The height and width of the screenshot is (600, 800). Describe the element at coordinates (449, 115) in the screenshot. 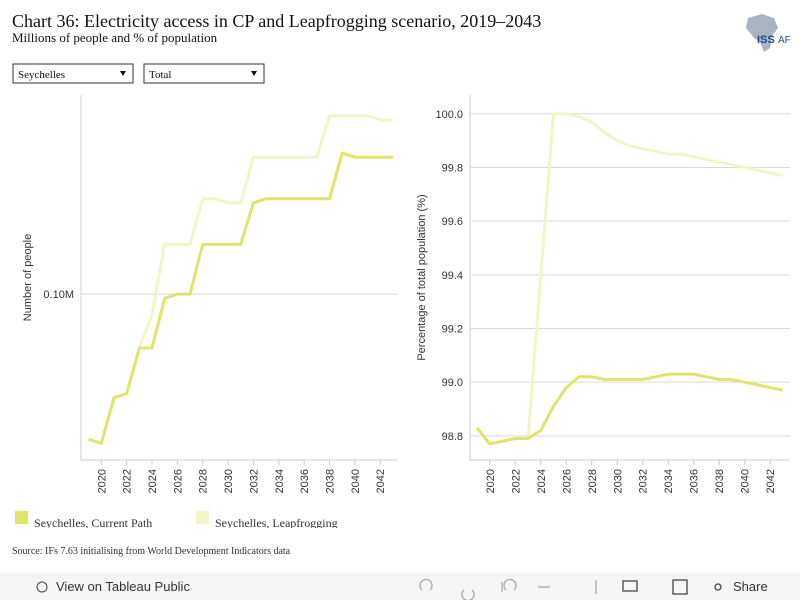

I see `y-tick-label: 100.0` at that location.